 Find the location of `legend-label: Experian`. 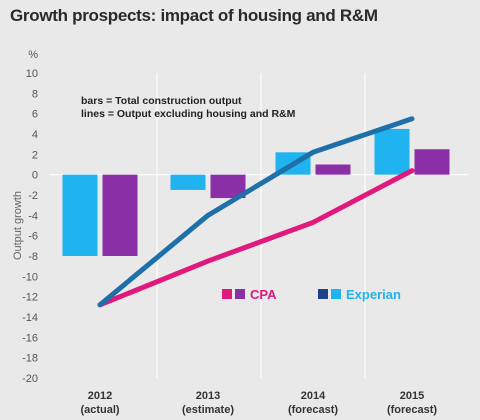

legend-label: Experian is located at coordinates (373, 294).